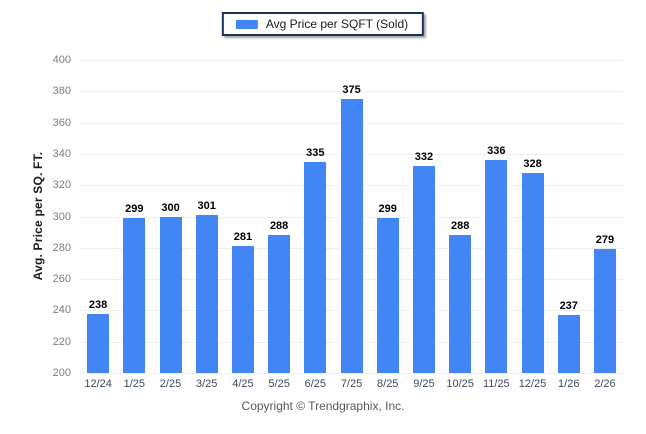 This screenshot has width=646, height=434. I want to click on y-tick-label: 240, so click(61, 310).